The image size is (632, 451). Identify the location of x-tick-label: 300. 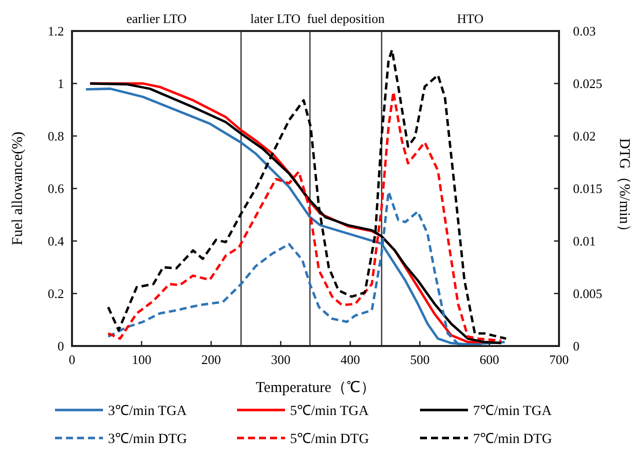
(280, 359).